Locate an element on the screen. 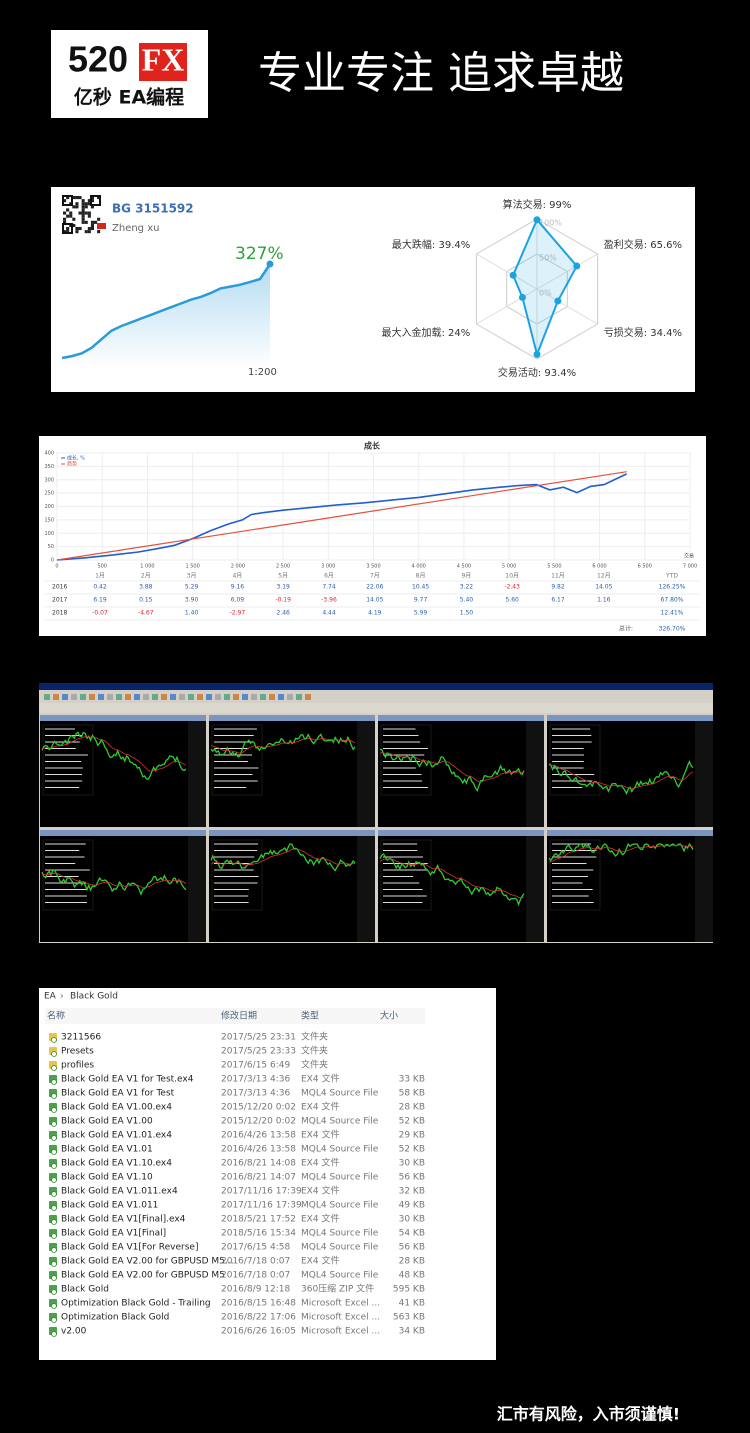 The height and width of the screenshot is (1433, 750). radar-label: 最大入金加载: 24% is located at coordinates (425, 332).